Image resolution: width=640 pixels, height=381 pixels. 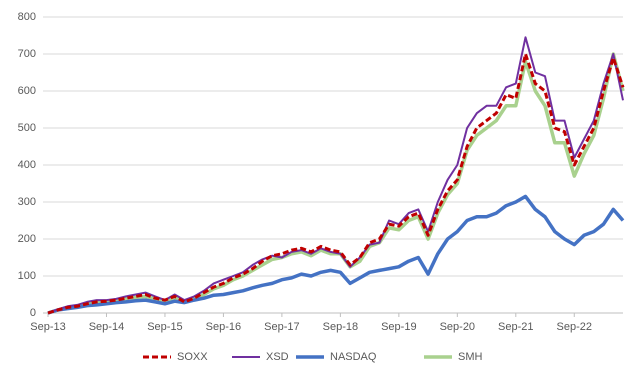 I want to click on legend-label: SOXX, so click(x=192, y=357).